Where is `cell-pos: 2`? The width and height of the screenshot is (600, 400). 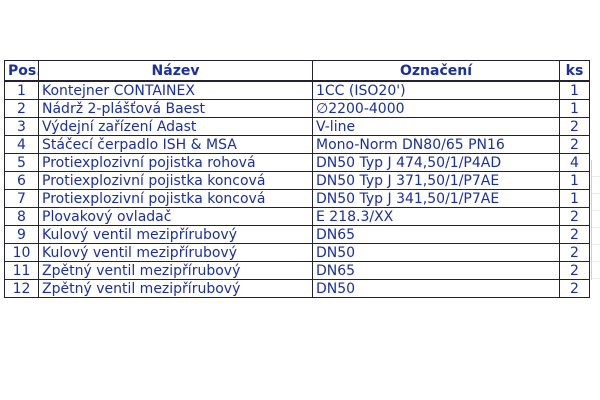
cell-pos: 2 is located at coordinates (21, 108).